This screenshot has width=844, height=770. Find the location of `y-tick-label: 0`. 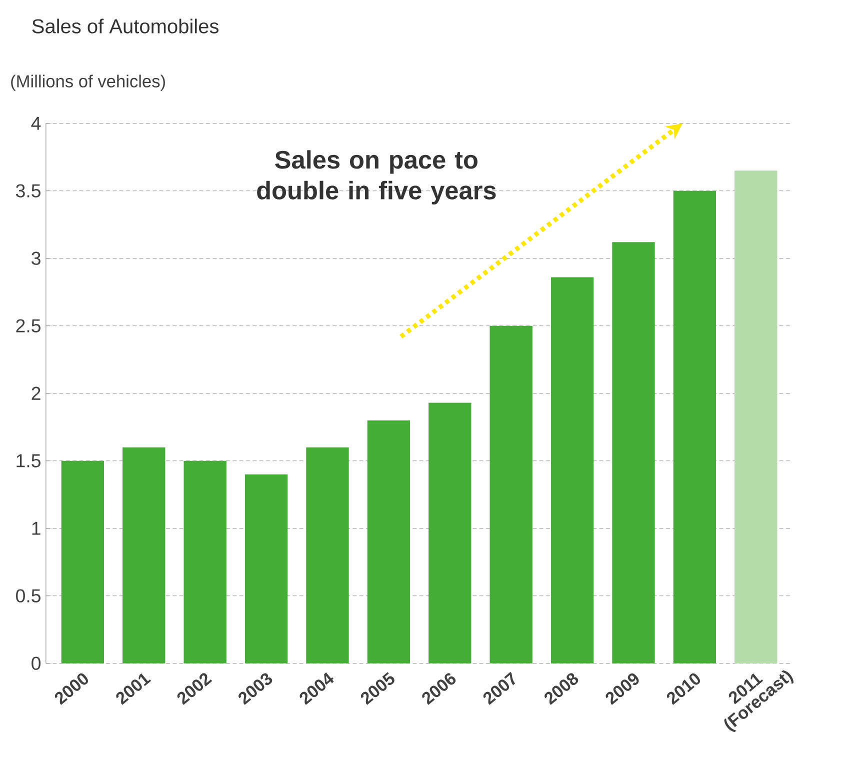

y-tick-label: 0 is located at coordinates (36, 663).